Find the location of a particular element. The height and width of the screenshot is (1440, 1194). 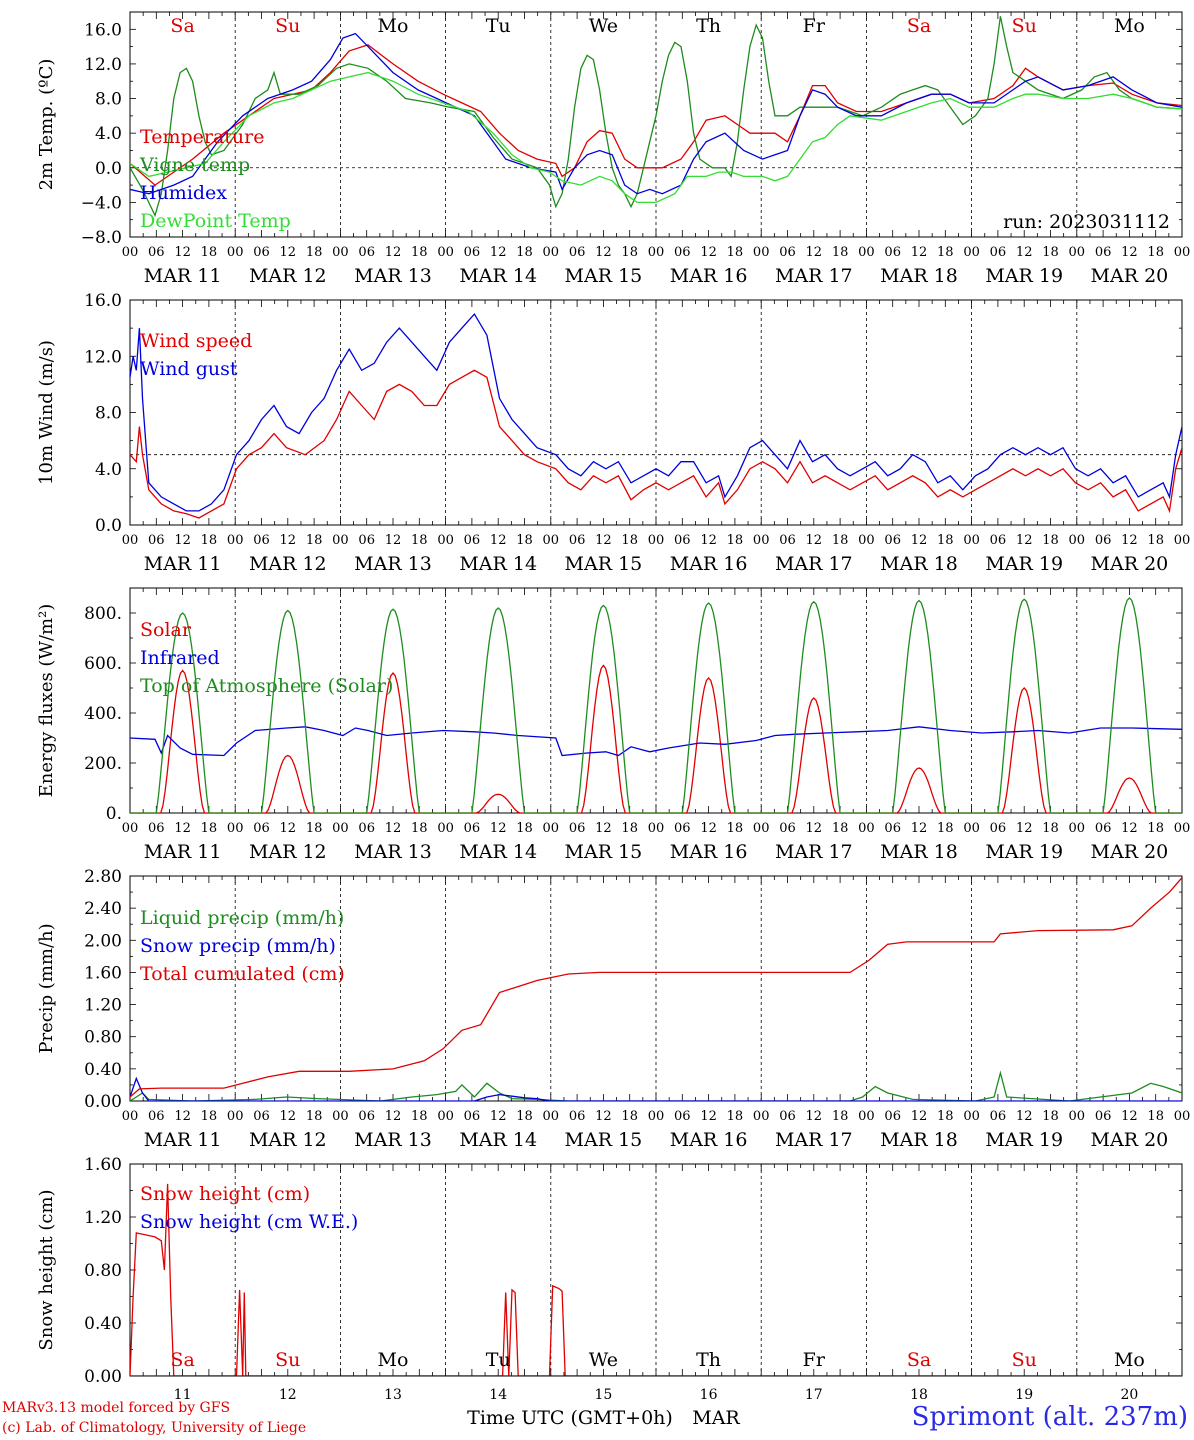

run-label: run: 2023031112 is located at coordinates (1086, 222).